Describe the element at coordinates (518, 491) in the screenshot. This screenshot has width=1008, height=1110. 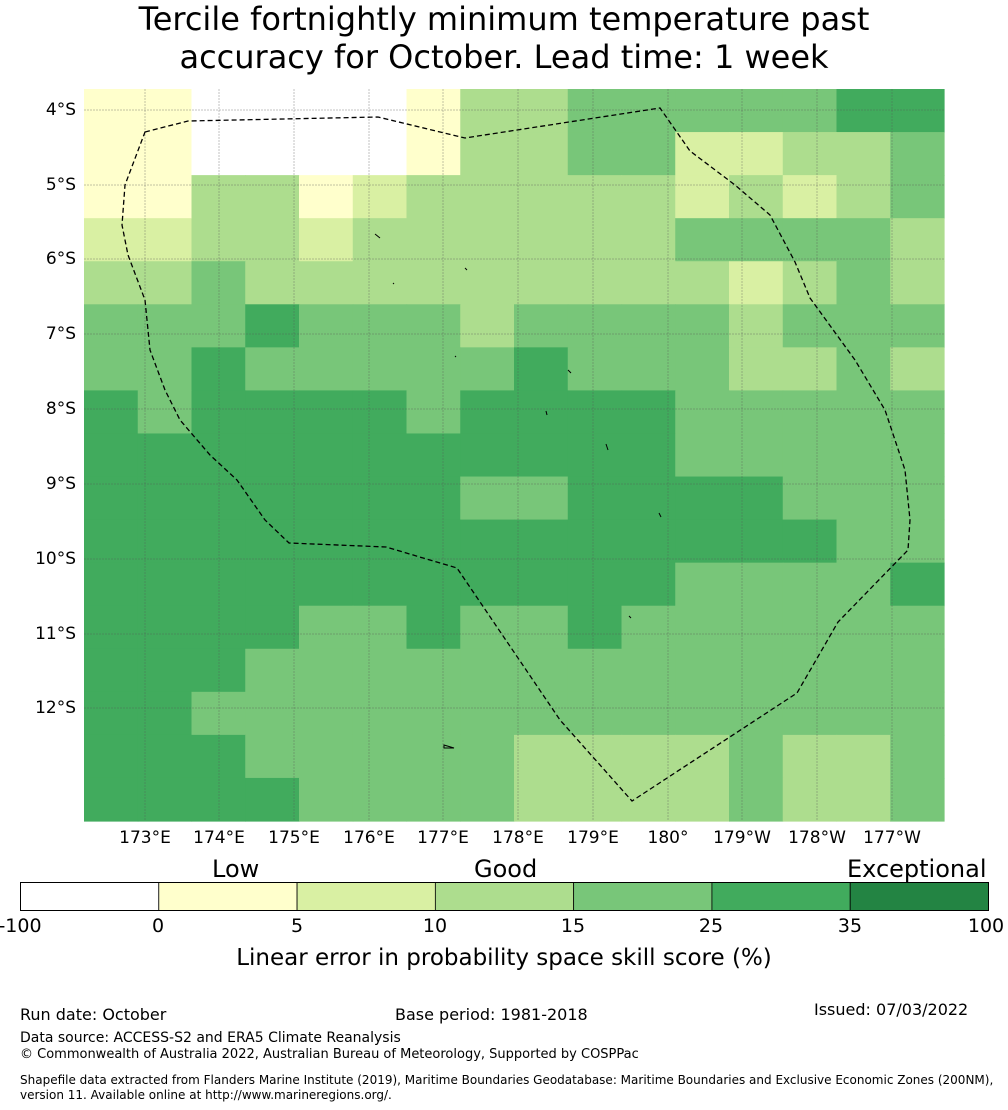
I see `island-outlines` at that location.